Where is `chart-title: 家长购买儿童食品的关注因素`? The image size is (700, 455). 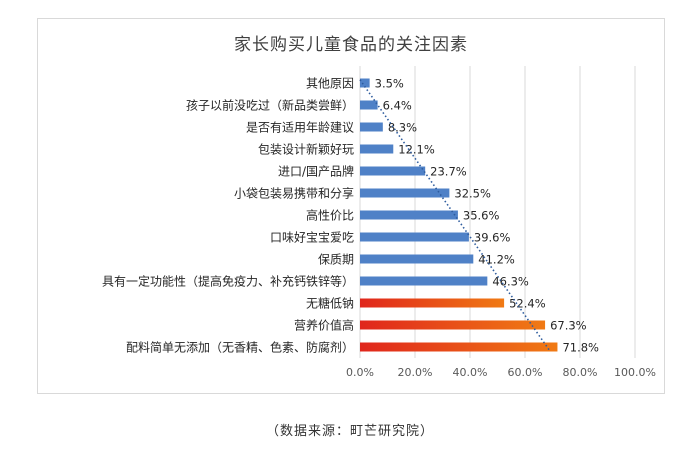
chart-title: 家长购买儿童食品的关注因素 is located at coordinates (351, 45).